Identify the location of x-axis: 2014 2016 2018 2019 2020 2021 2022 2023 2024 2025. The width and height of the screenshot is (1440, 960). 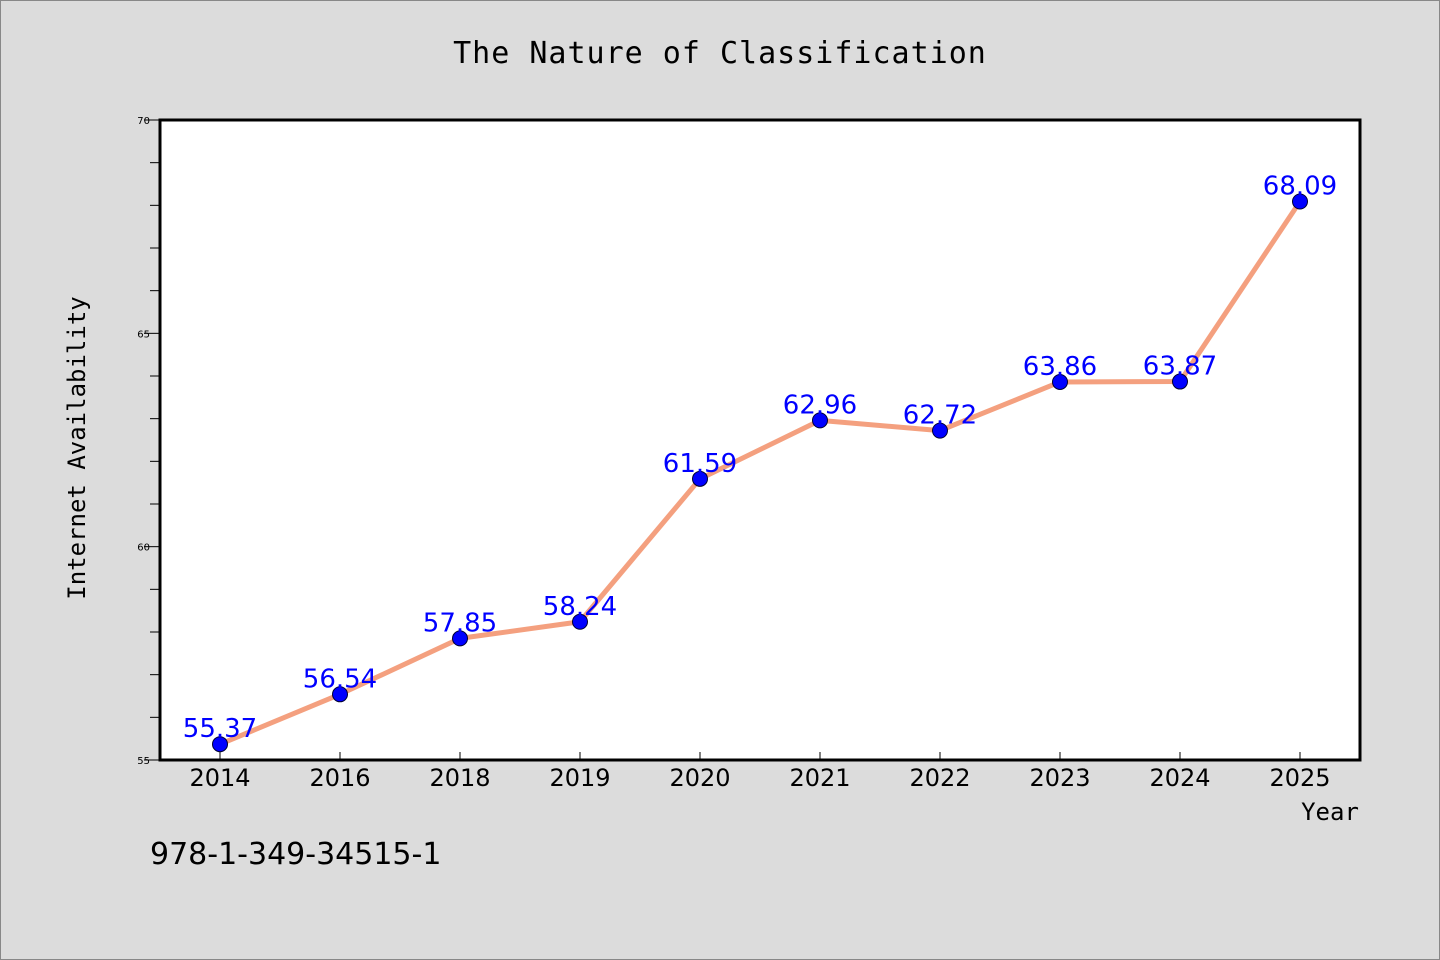
(760, 772).